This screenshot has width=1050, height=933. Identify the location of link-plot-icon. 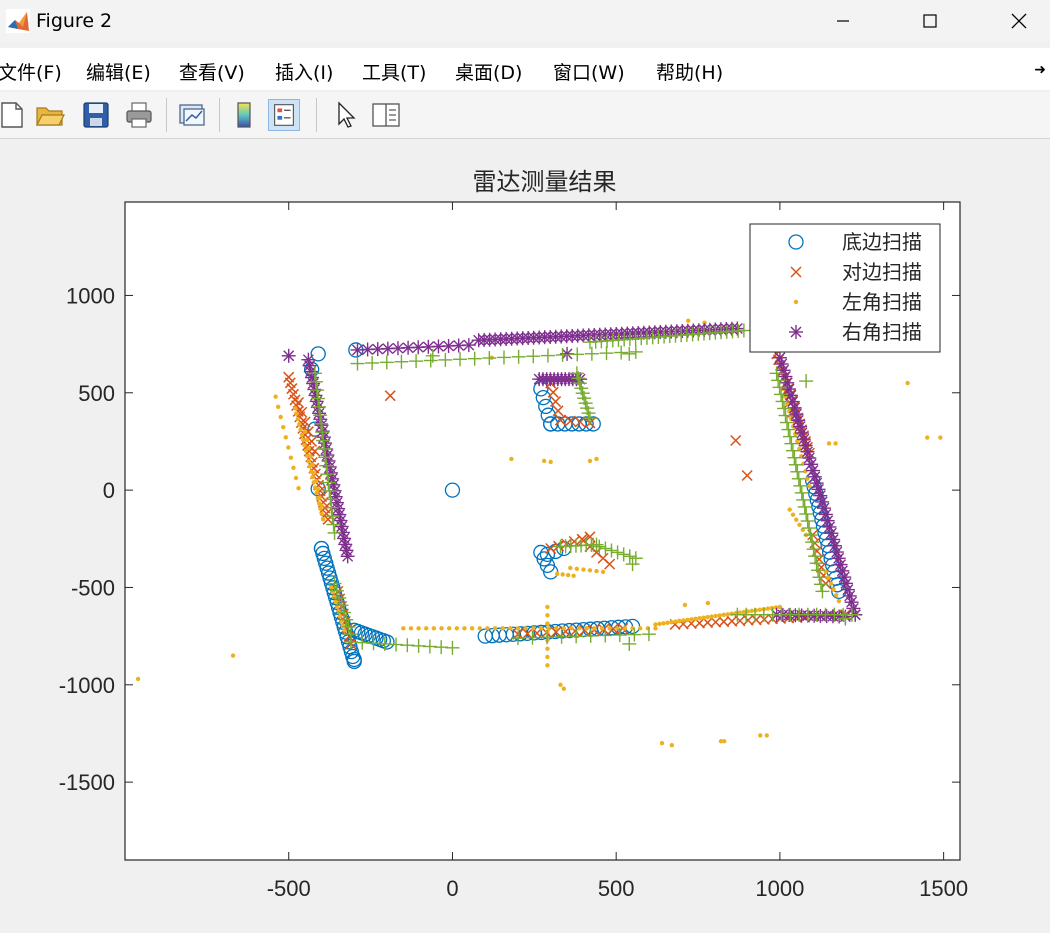
(192, 115).